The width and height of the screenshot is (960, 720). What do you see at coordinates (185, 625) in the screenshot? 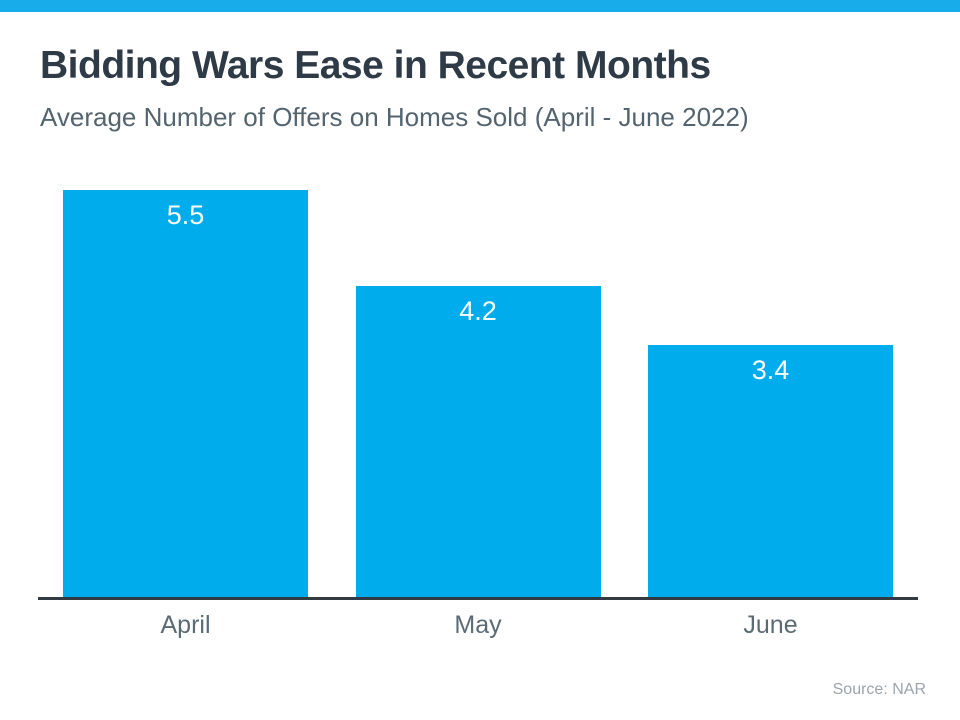
I see `x-axis-label-april: April` at bounding box center [185, 625].